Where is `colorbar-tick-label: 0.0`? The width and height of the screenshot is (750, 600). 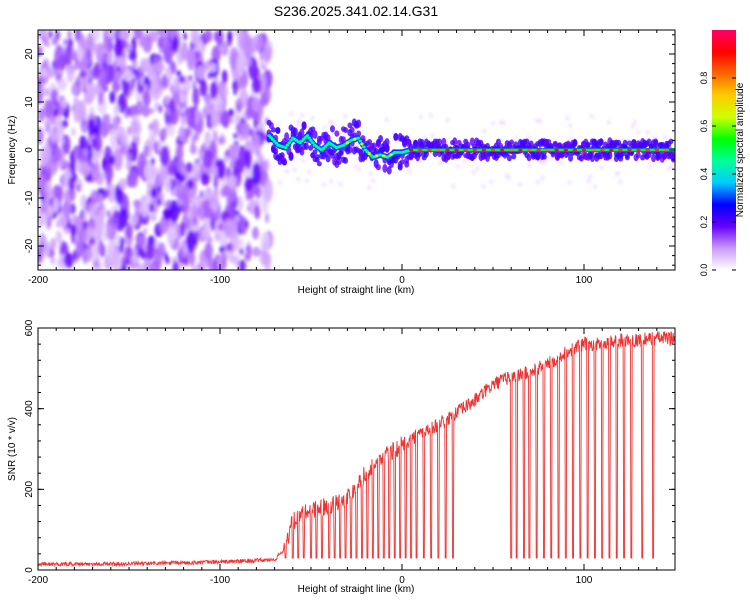 colorbar-tick-label: 0.0 is located at coordinates (704, 270).